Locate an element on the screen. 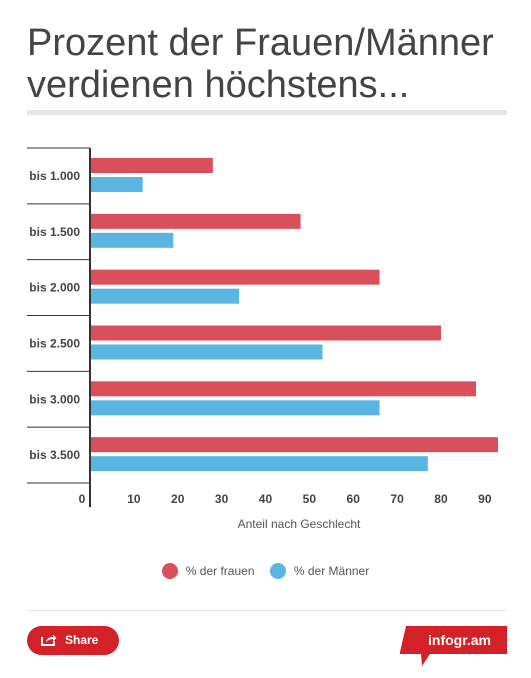  share-button: Share is located at coordinates (73, 640).